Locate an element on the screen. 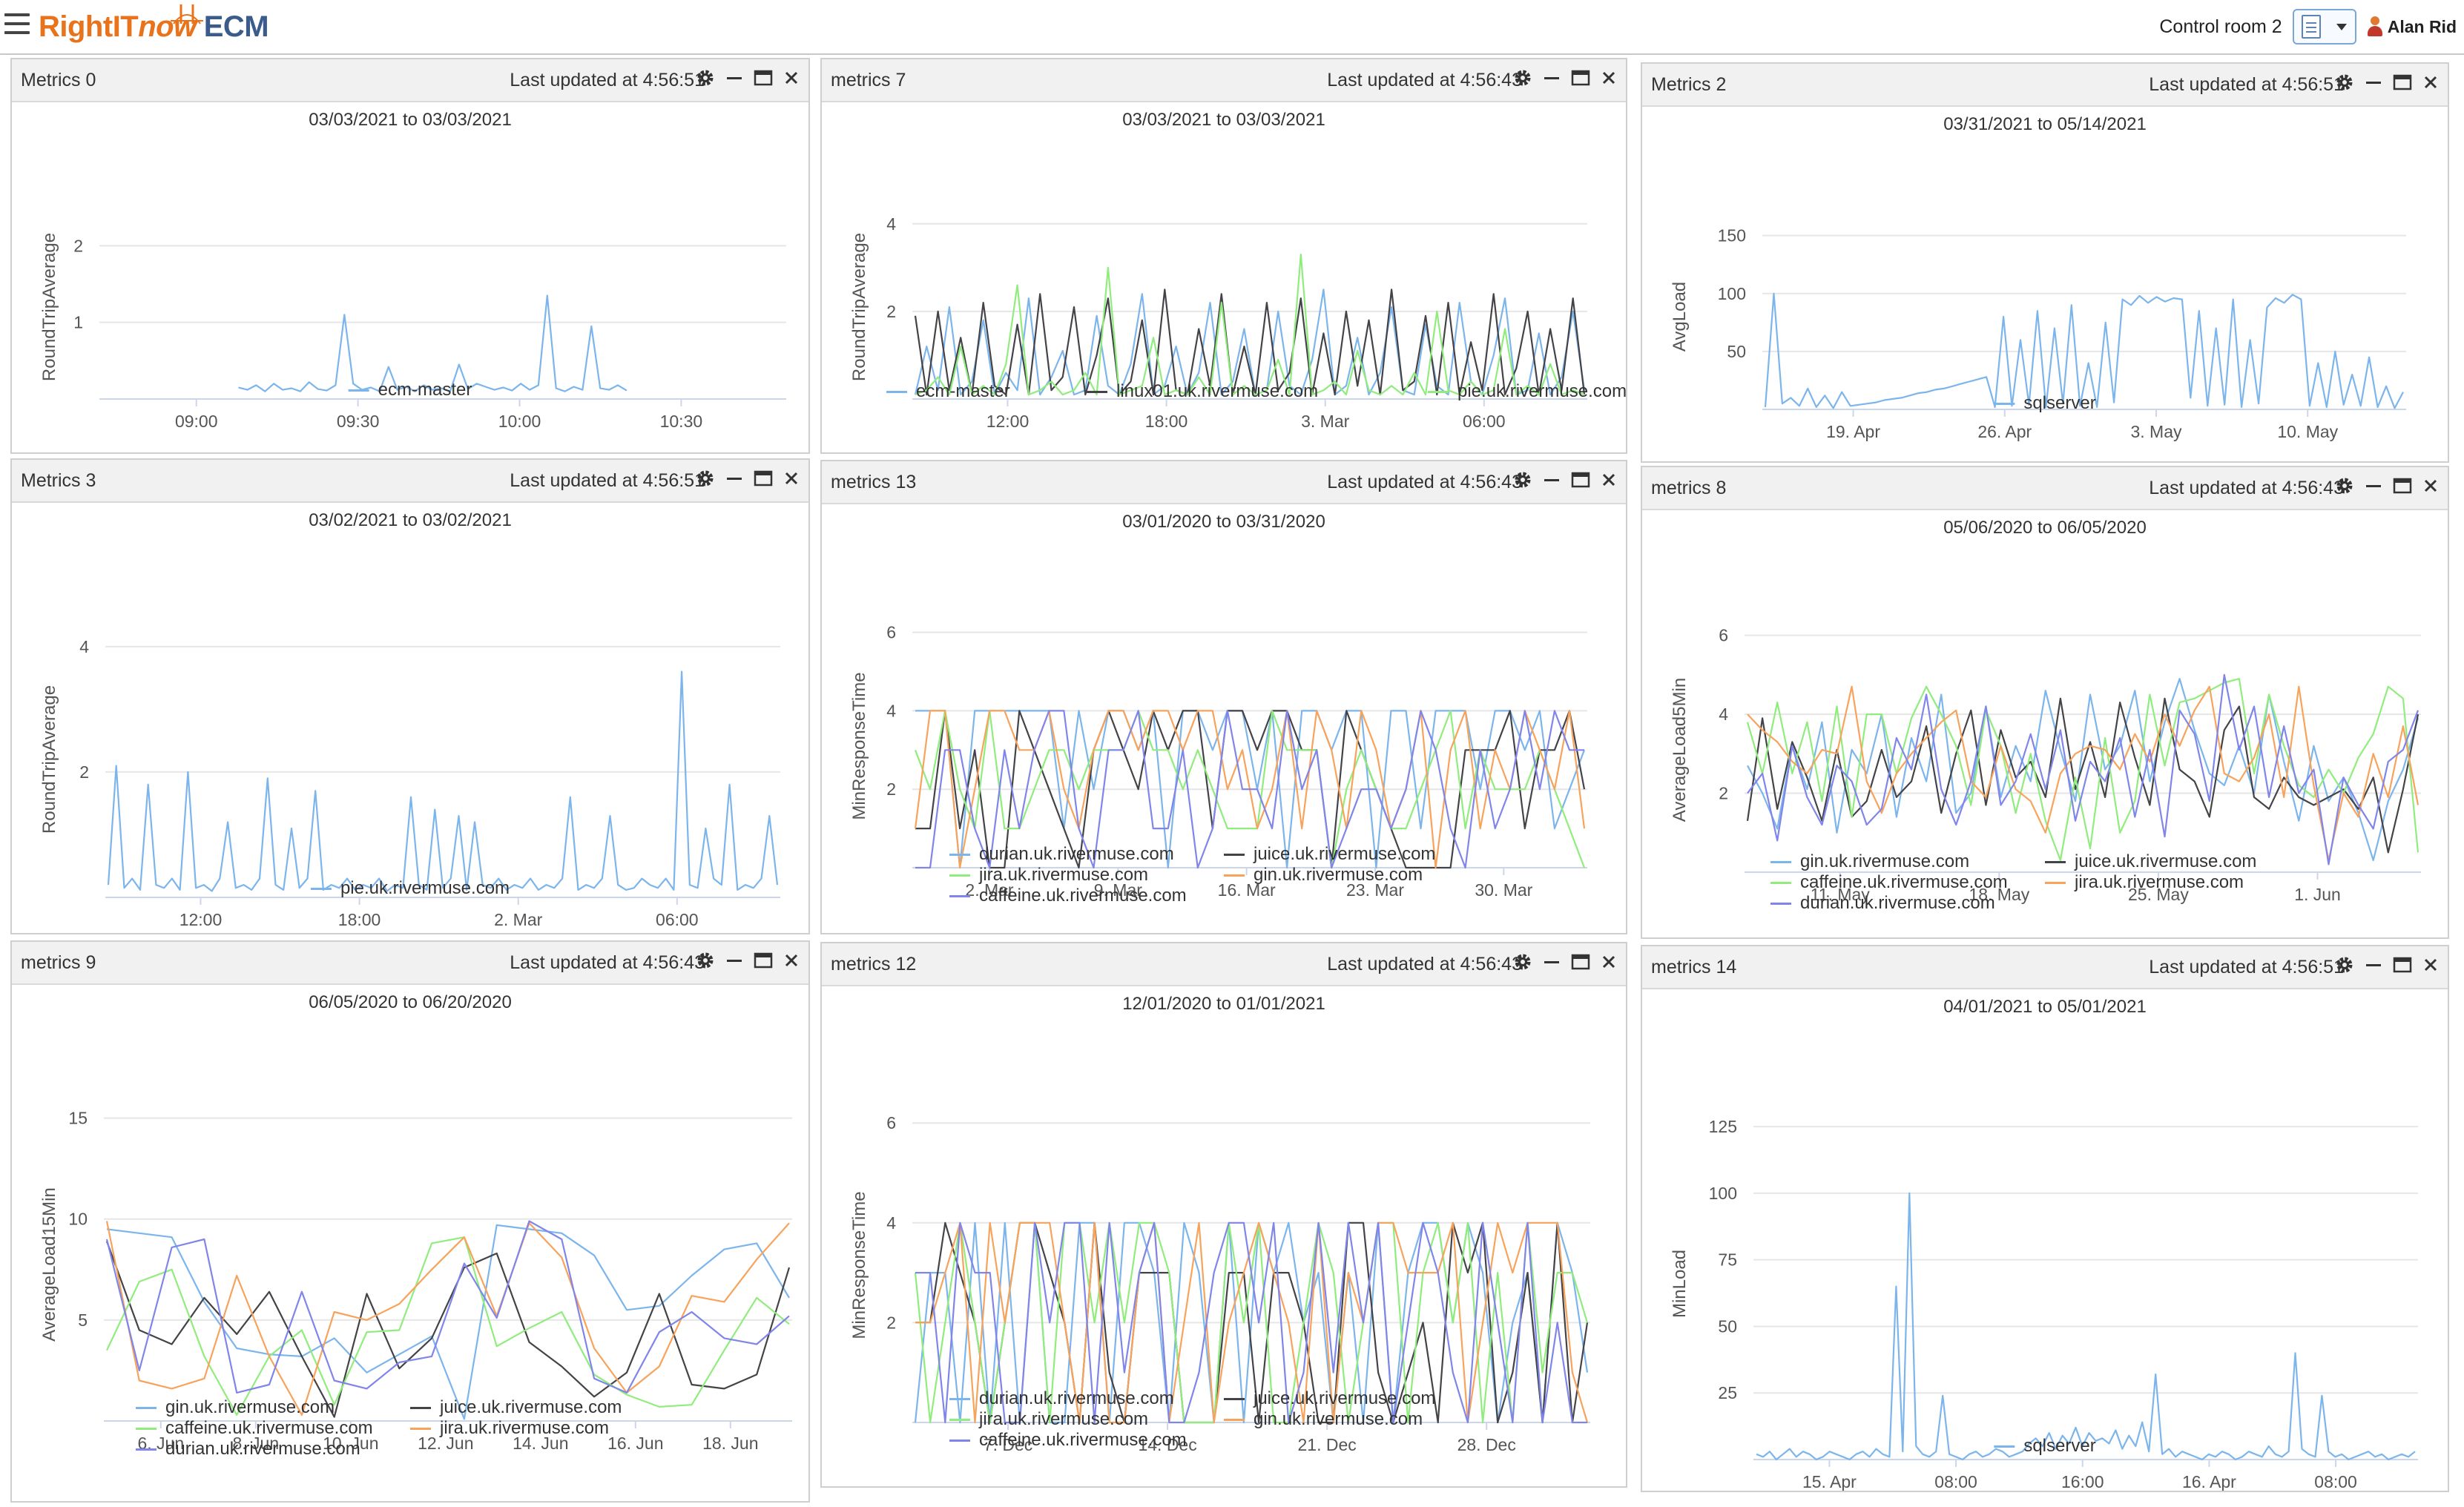 The width and height of the screenshot is (2464, 1507). panel-header: Metrics 2 Last updated at 4:56:51 is located at coordinates (2045, 85).